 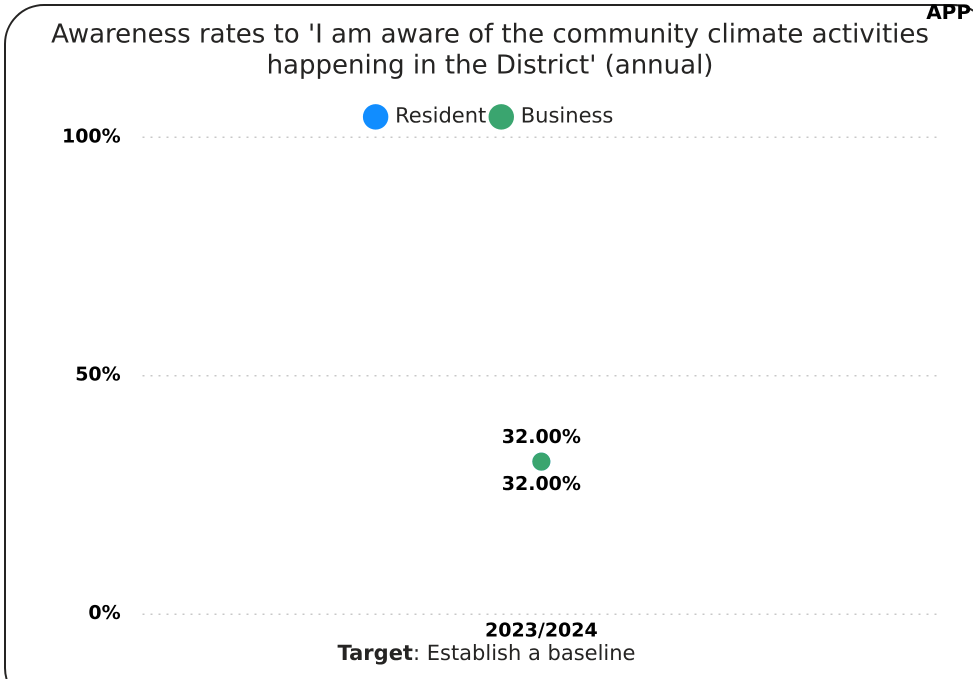 What do you see at coordinates (440, 115) in the screenshot?
I see `legend-label: Resident` at bounding box center [440, 115].